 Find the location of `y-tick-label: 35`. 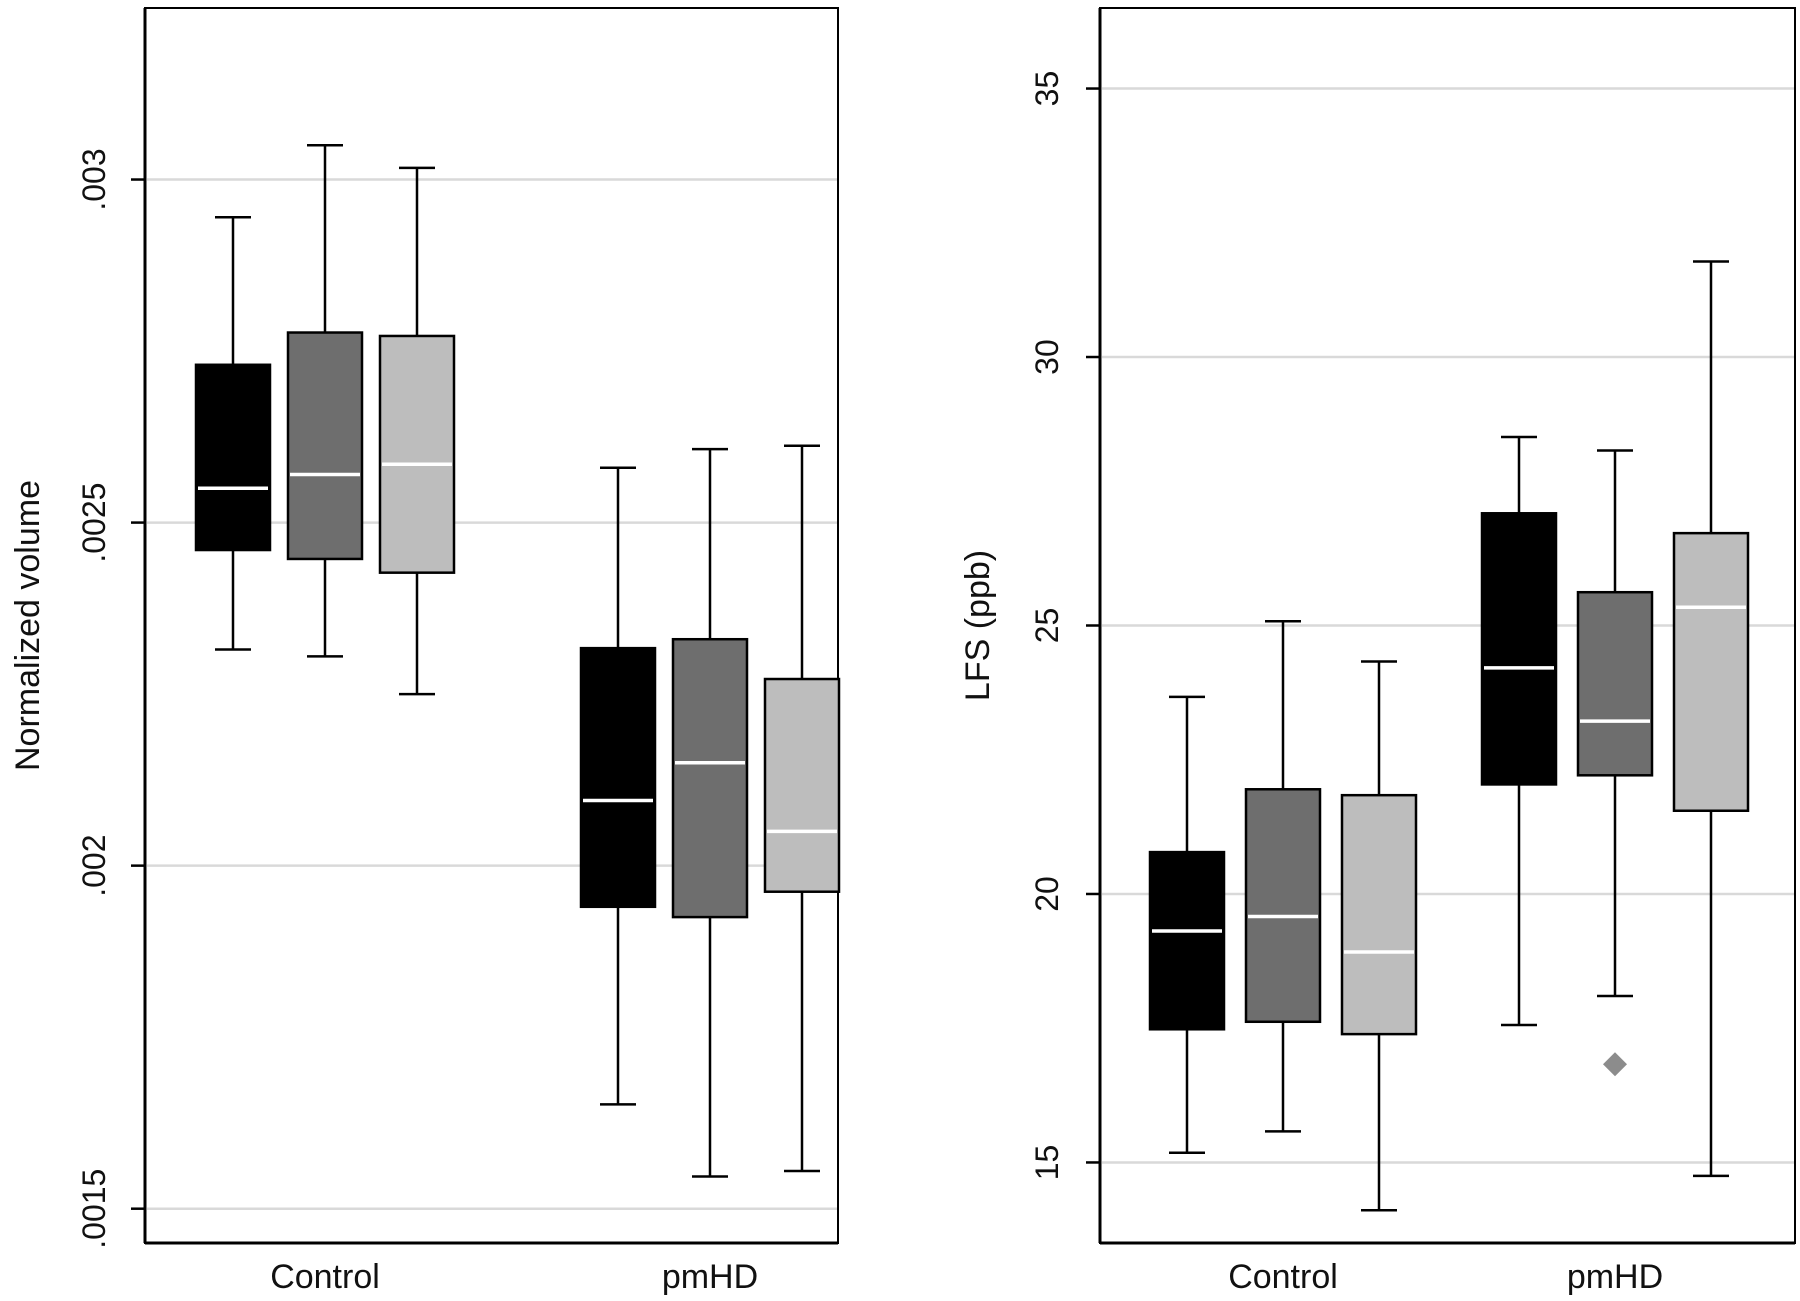

y-tick-label: 35 is located at coordinates (1047, 89).